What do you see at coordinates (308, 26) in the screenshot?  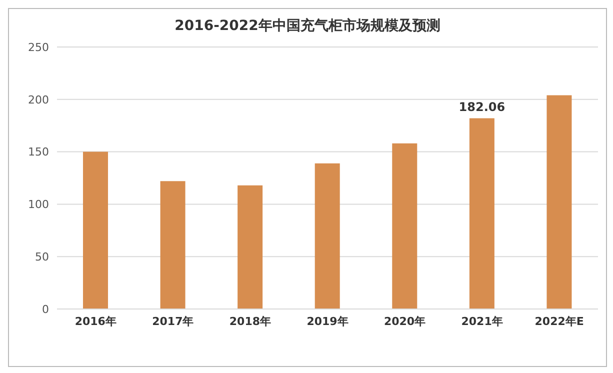 I see `chart-title: 2016-2022年中国充气柜市场规模及预测` at bounding box center [308, 26].